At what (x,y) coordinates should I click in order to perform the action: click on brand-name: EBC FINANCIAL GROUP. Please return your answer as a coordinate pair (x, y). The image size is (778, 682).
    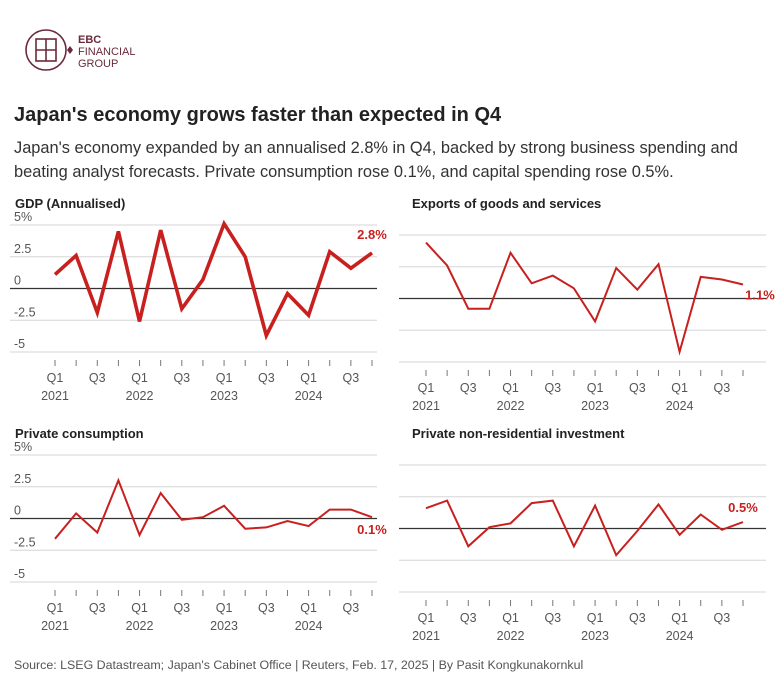
    Looking at the image, I should click on (106, 52).